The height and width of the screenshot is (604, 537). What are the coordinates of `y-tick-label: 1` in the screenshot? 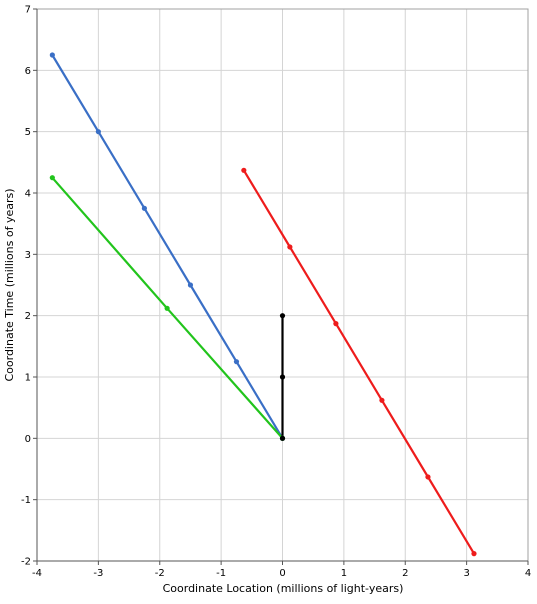 It's located at (28, 378).